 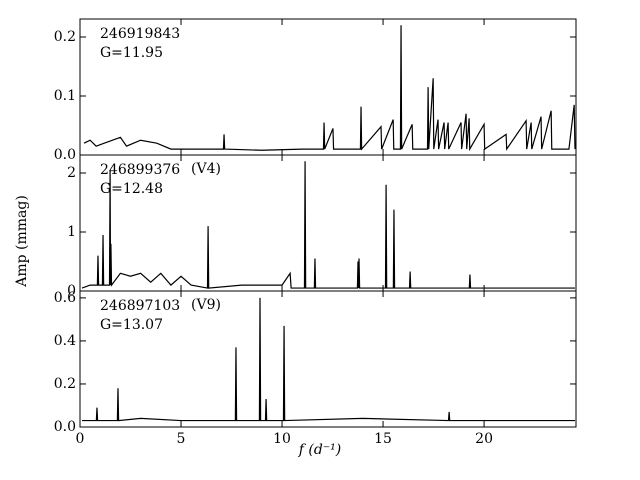 What do you see at coordinates (80, 439) in the screenshot?
I see `x-tick-label: 0` at bounding box center [80, 439].